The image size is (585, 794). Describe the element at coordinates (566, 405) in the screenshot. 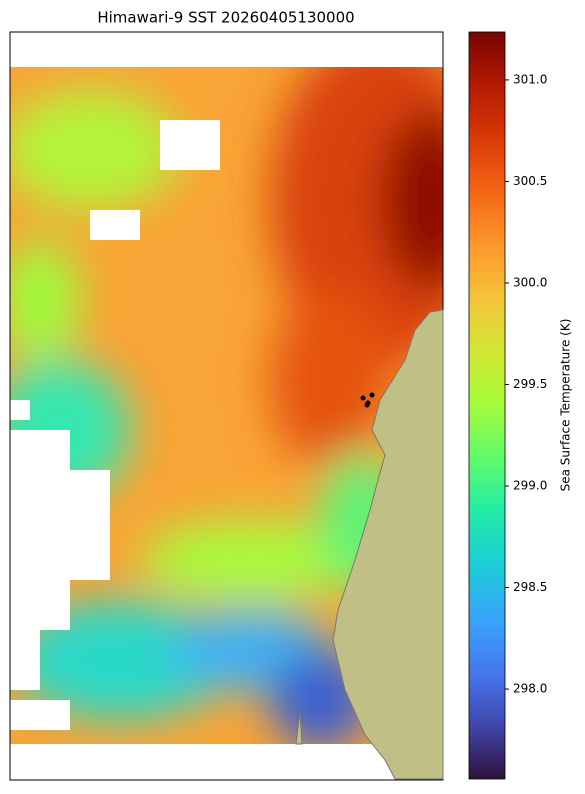

I see `colorbar-label: Sea Surface Temperature (K)` at that location.